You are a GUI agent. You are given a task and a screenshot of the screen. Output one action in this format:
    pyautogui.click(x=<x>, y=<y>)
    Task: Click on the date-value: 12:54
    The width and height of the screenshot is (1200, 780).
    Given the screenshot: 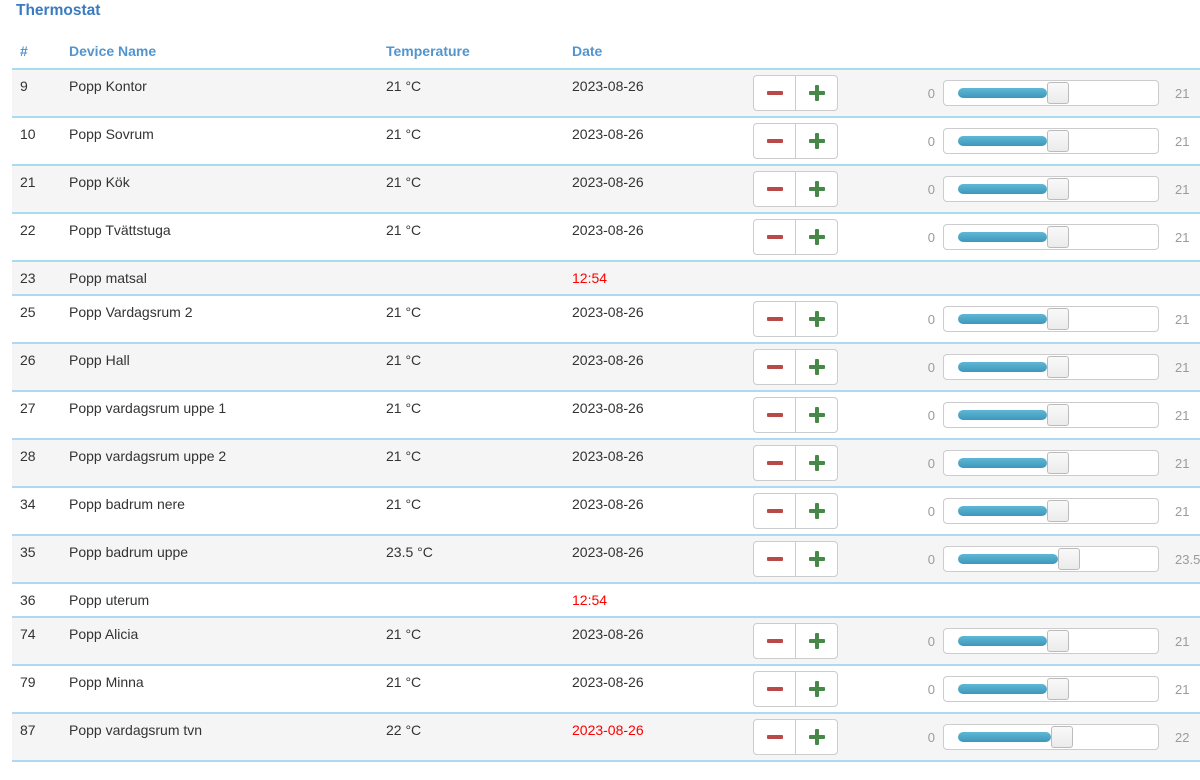 What is the action you would take?
    pyautogui.click(x=654, y=600)
    